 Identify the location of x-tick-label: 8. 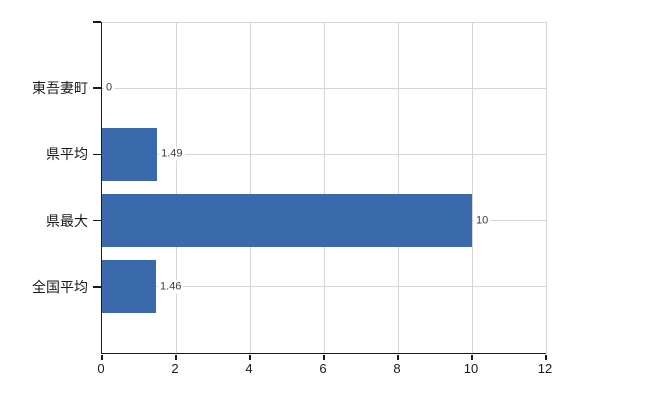
(397, 368).